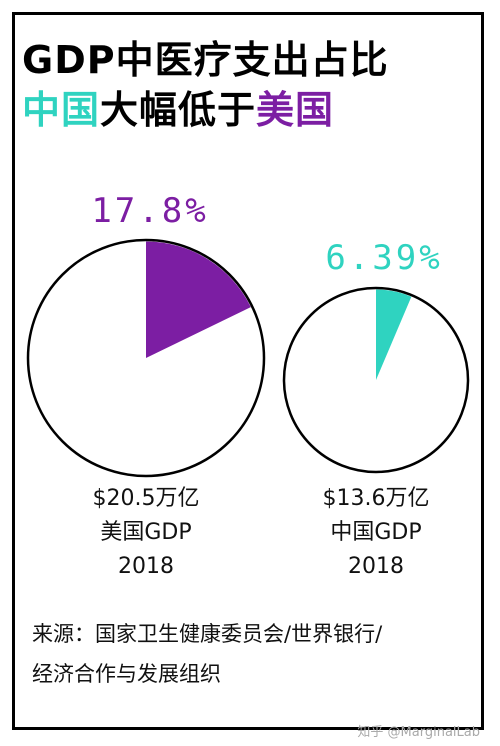 The image size is (500, 746). I want to click on watermark: 知乎 @MarginalLab, so click(418, 732).